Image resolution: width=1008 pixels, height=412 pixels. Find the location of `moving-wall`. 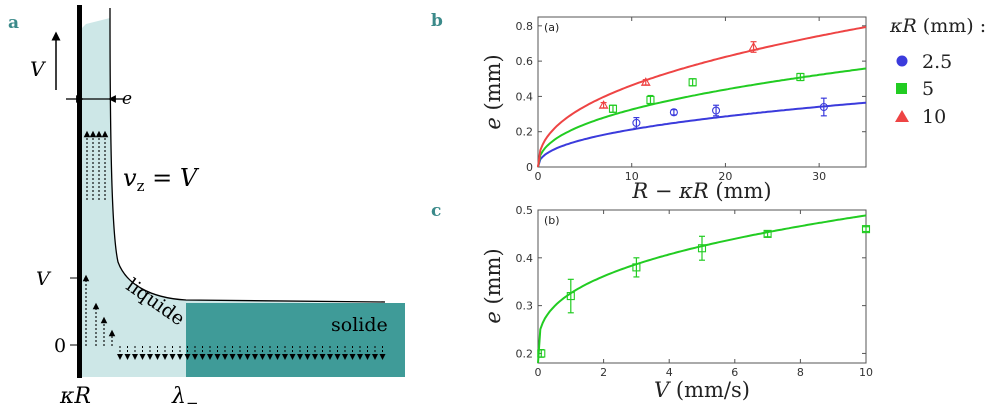

moving-wall is located at coordinates (79, 191).